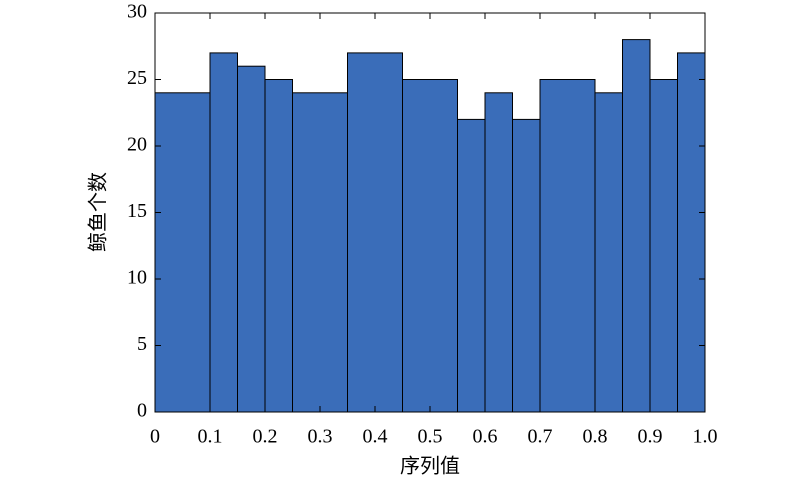 The width and height of the screenshot is (800, 486). Describe the element at coordinates (430, 437) in the screenshot. I see `x-tick-label: 0.5` at that location.